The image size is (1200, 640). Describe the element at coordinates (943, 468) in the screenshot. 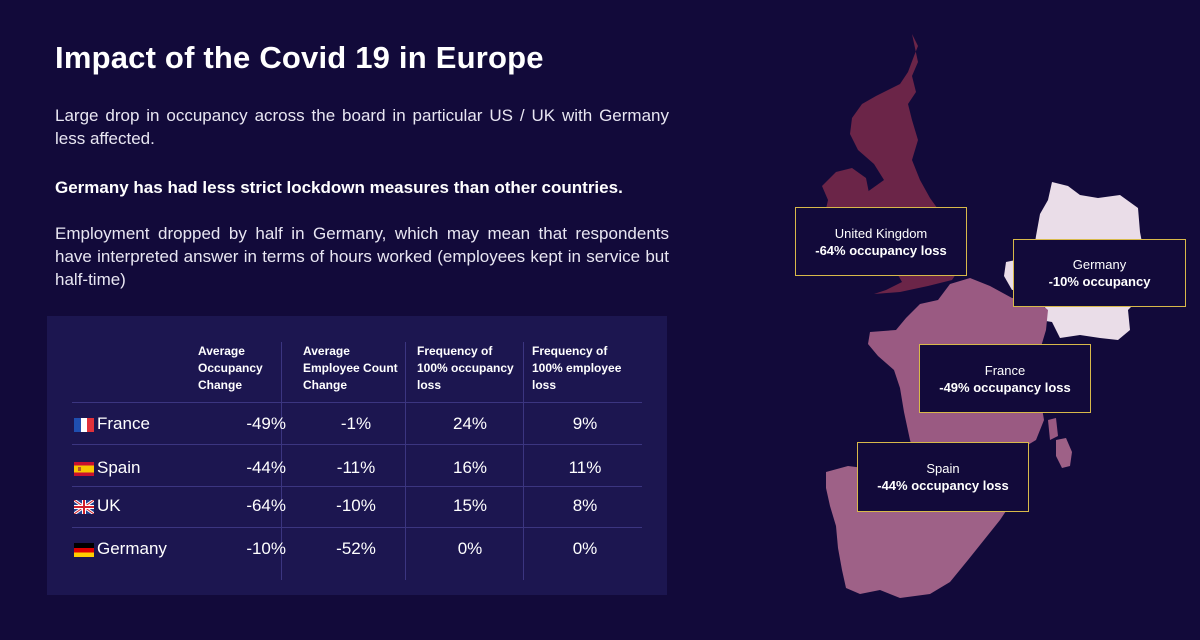

I see `callout-name: Spain` at that location.